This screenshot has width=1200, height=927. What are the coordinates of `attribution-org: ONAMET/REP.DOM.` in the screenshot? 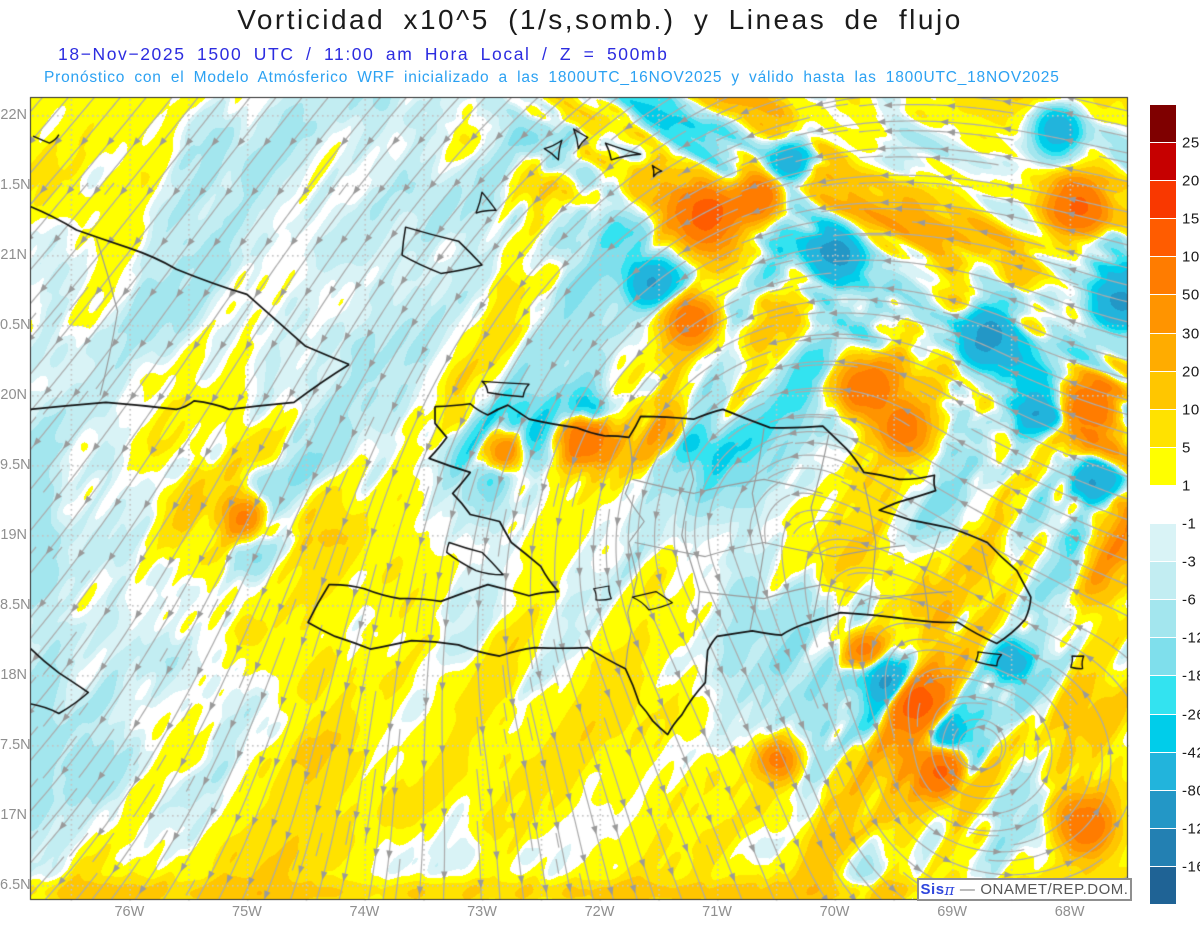 It's located at (1054, 889).